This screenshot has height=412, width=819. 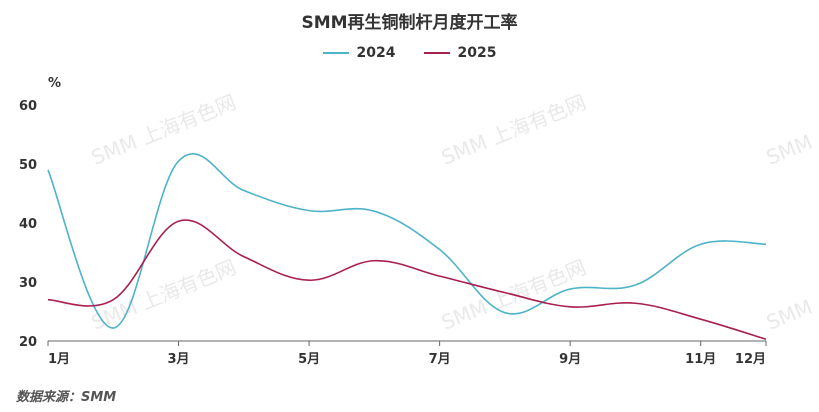 What do you see at coordinates (570, 359) in the screenshot?
I see `x-tick-label: 9月` at bounding box center [570, 359].